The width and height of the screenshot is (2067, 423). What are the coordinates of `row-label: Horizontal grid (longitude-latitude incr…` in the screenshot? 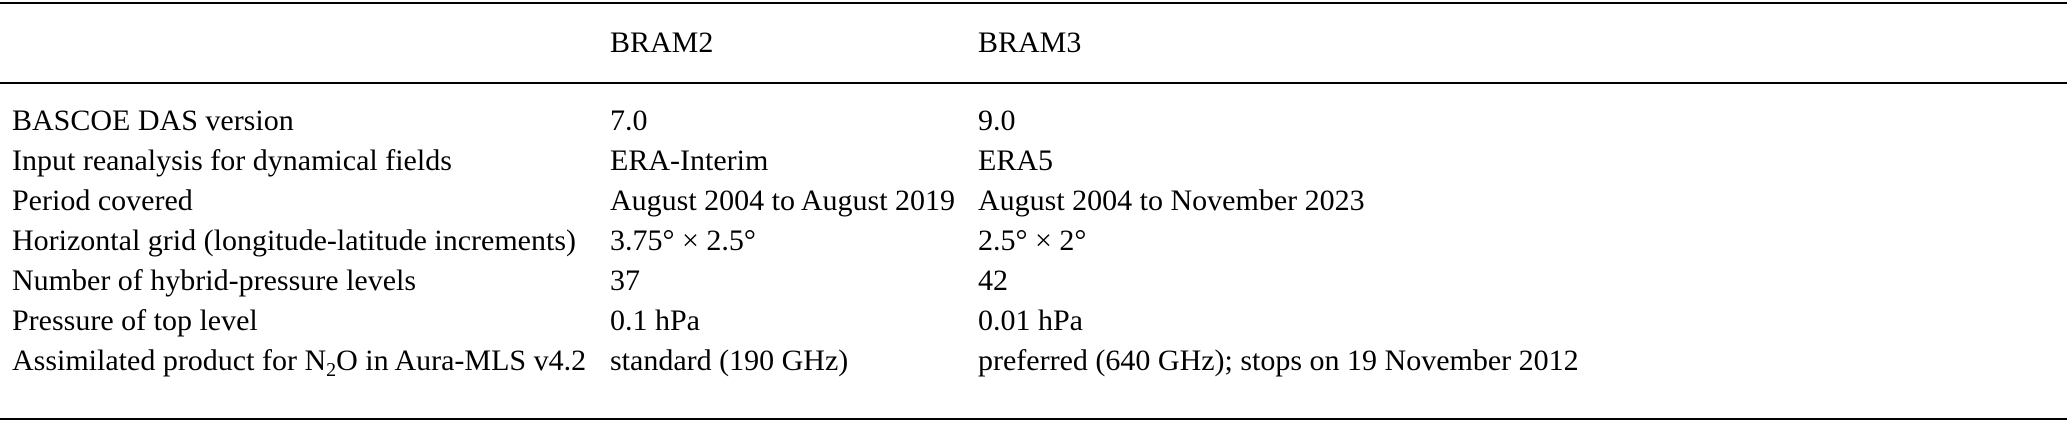 It's located at (294, 240).